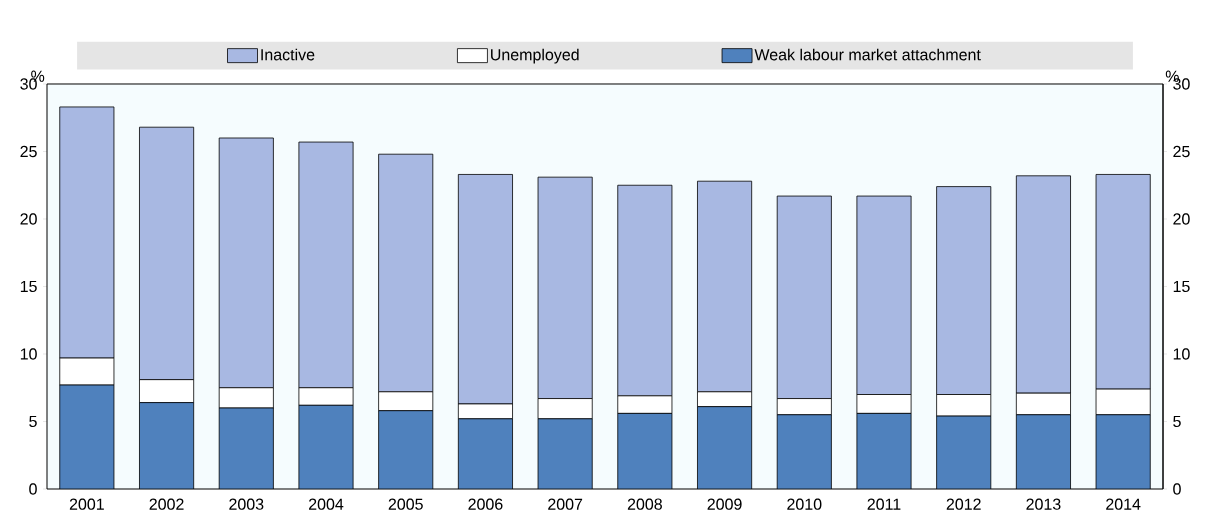  I want to click on y-tick-label: 0, so click(33, 489).